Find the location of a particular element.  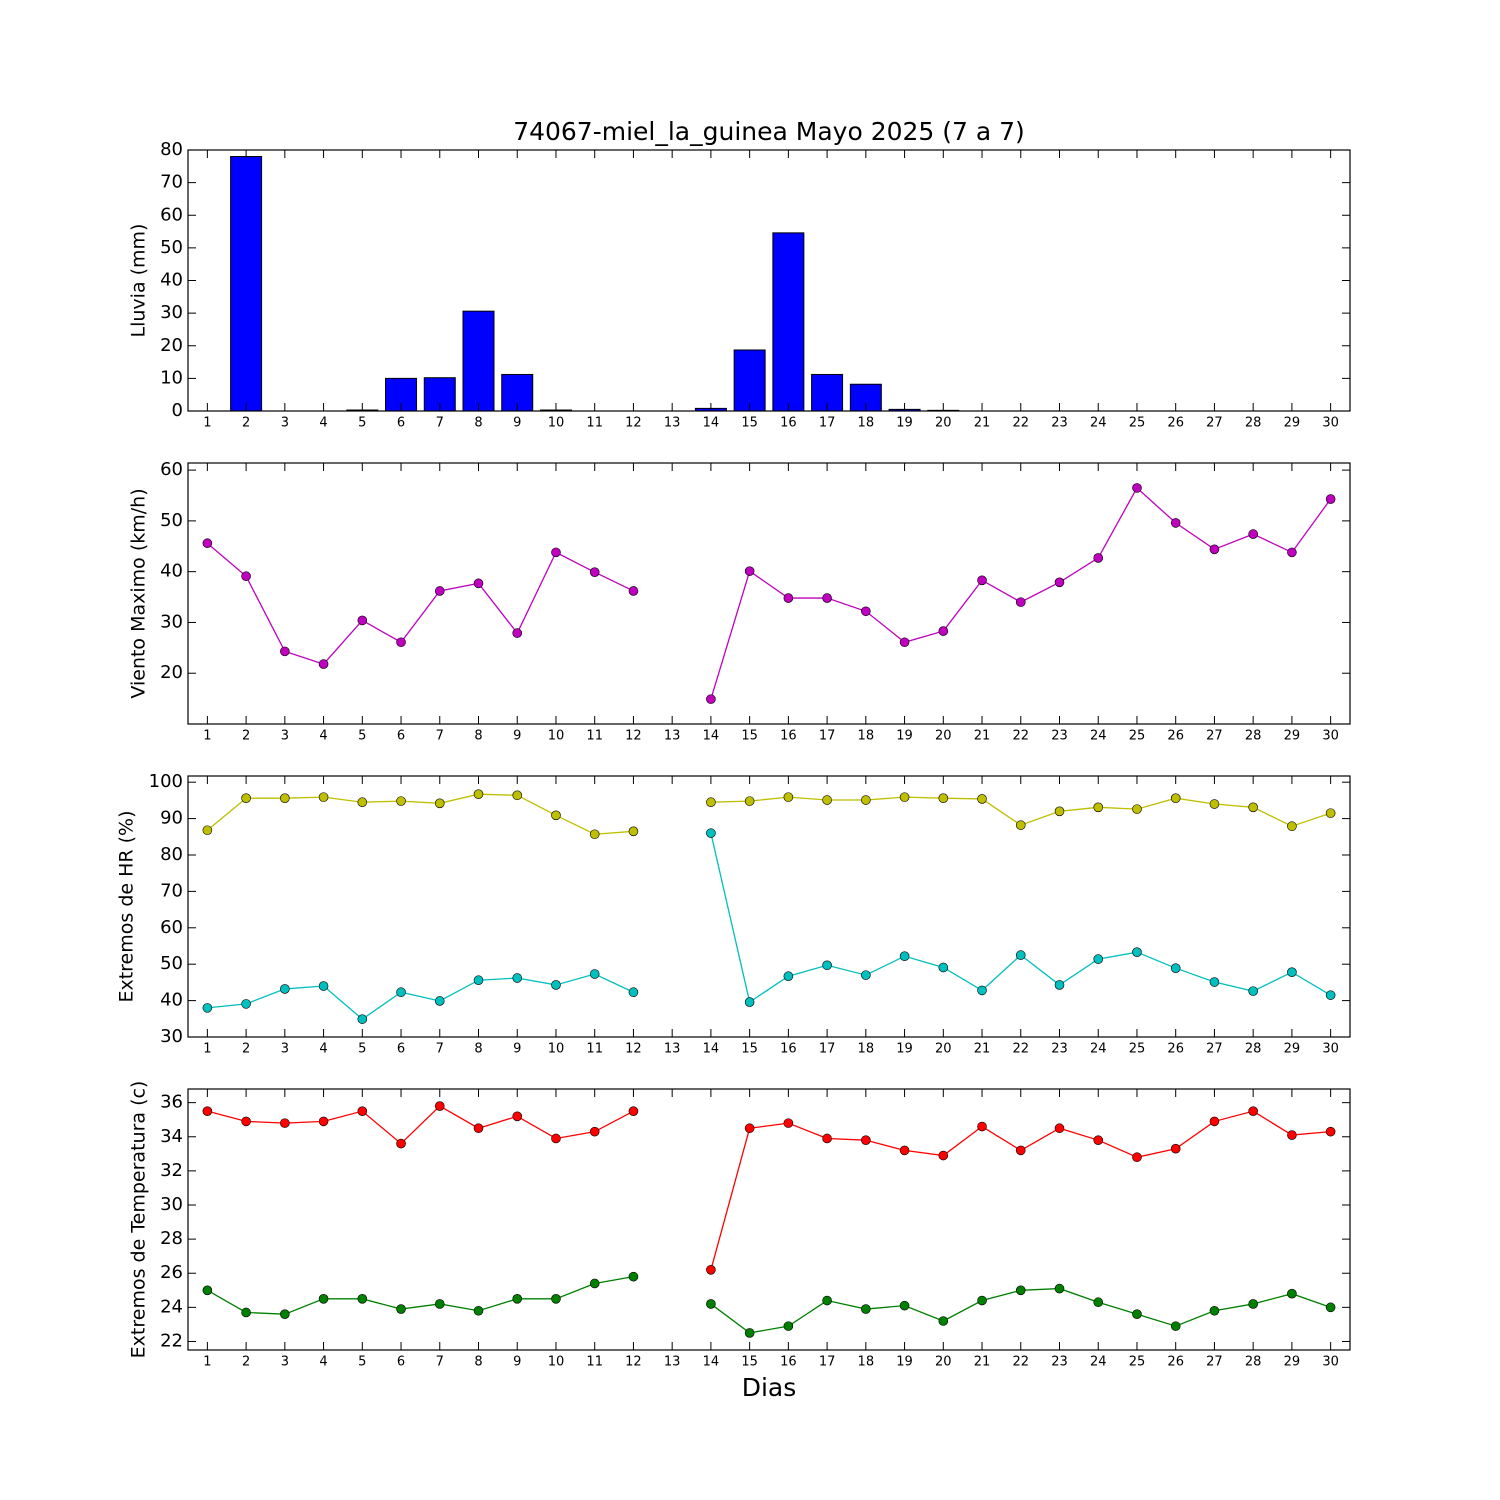

y-tick-label: 26 is located at coordinates (171, 1272).